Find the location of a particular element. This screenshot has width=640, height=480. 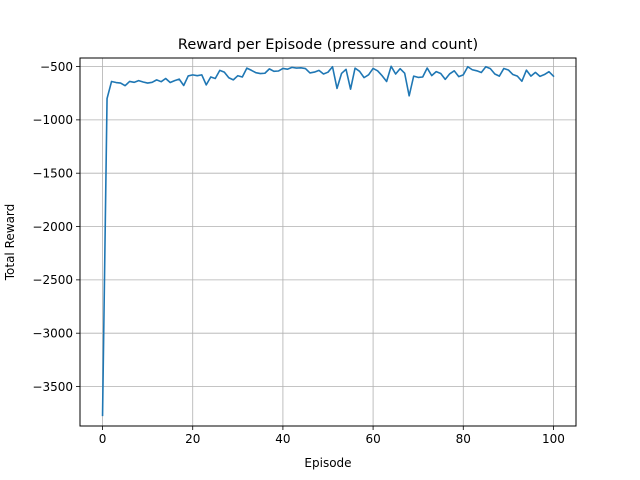

x-tick-label: 0 is located at coordinates (103, 439).